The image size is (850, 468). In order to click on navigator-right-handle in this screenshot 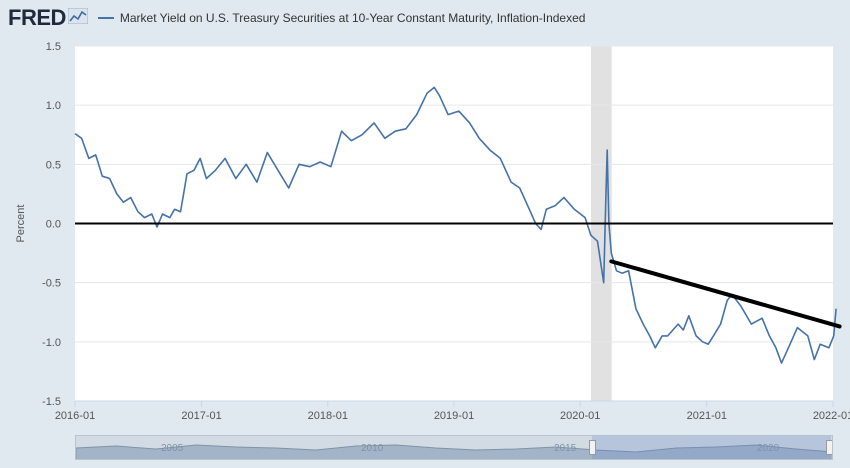, I will do `click(829, 447)`.